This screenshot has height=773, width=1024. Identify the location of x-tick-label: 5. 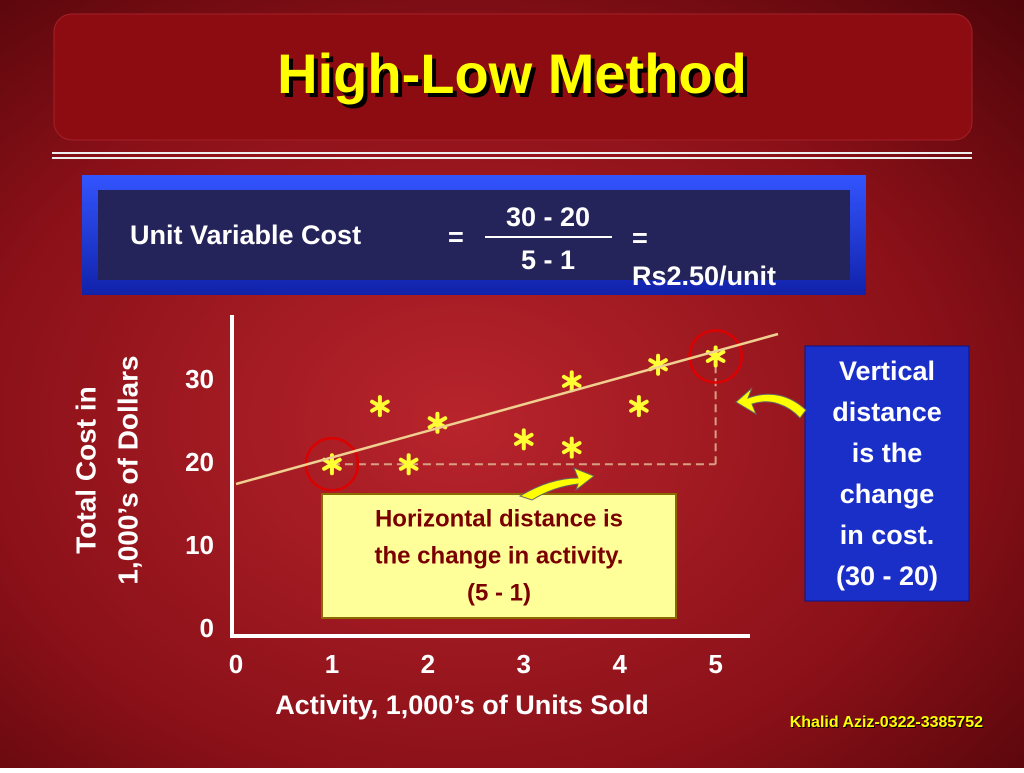
(715, 664).